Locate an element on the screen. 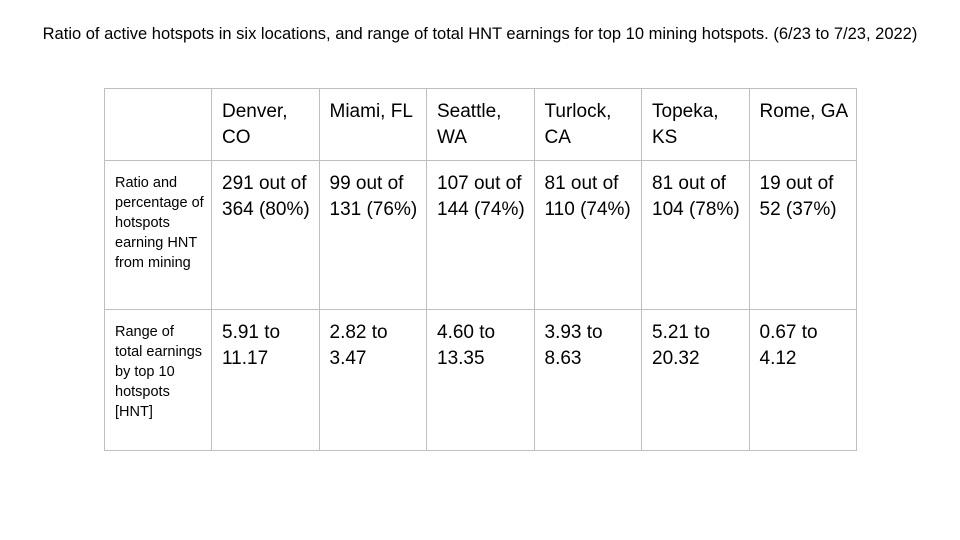  table-cell: 291 out of 364 (80%) is located at coordinates (265, 235).